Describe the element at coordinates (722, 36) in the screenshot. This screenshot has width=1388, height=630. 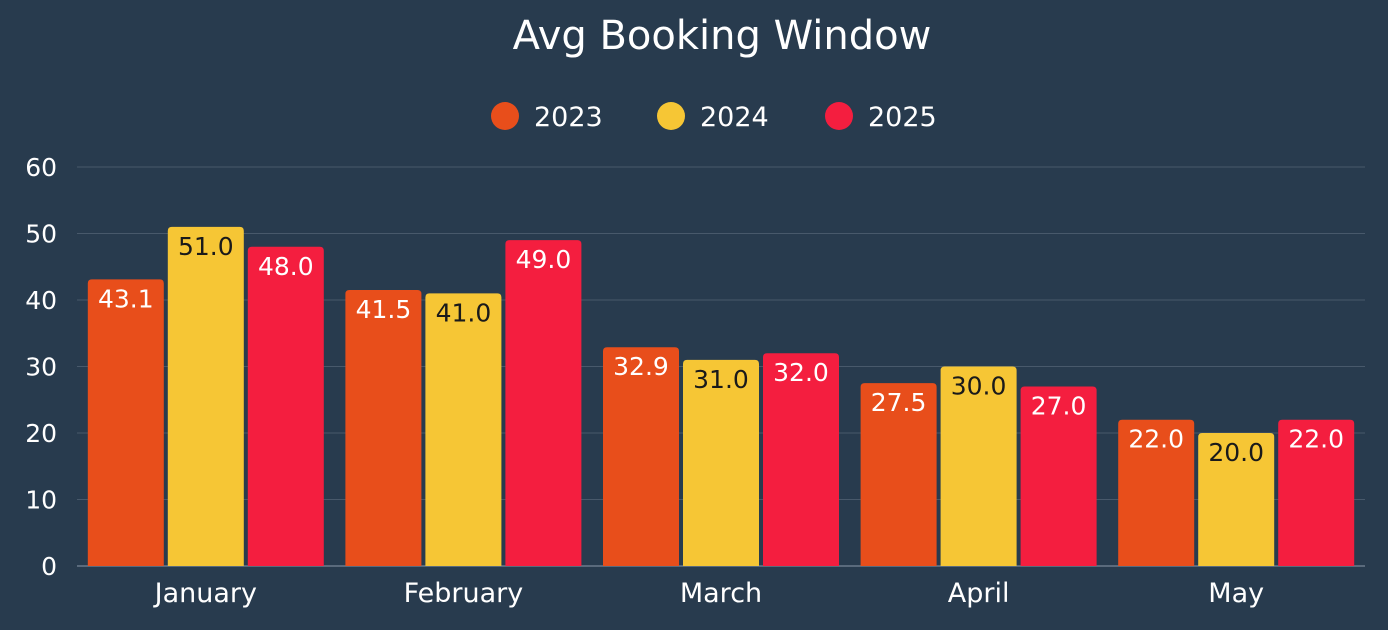
I see `chart-title: Avg Booking Window` at that location.